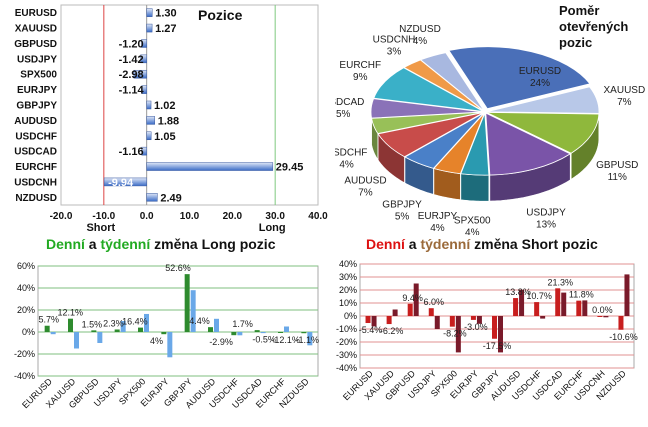 The width and height of the screenshot is (648, 427). Describe the element at coordinates (71, 313) in the screenshot. I see `data-label: 12.1%` at that location.